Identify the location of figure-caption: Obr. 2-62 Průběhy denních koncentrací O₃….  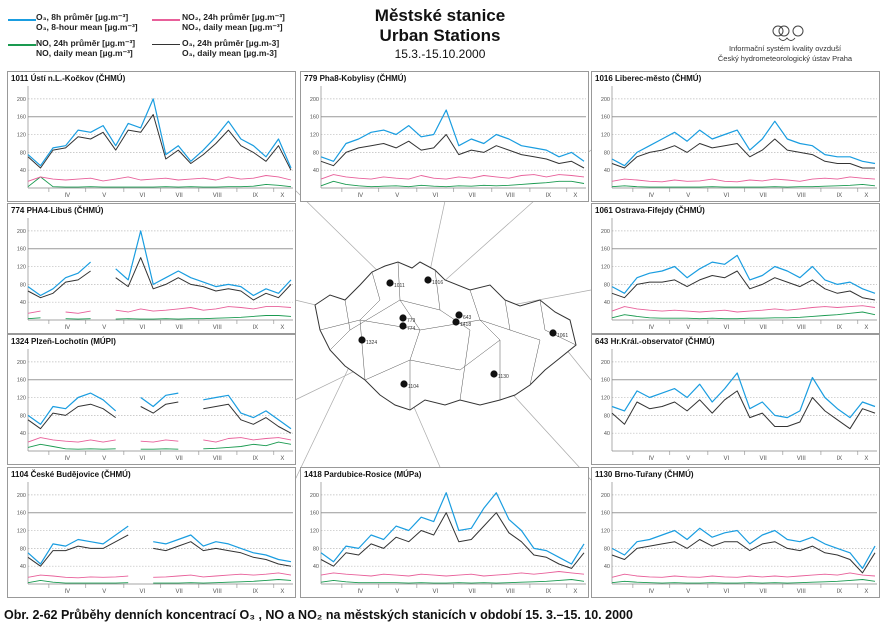
(318, 615).